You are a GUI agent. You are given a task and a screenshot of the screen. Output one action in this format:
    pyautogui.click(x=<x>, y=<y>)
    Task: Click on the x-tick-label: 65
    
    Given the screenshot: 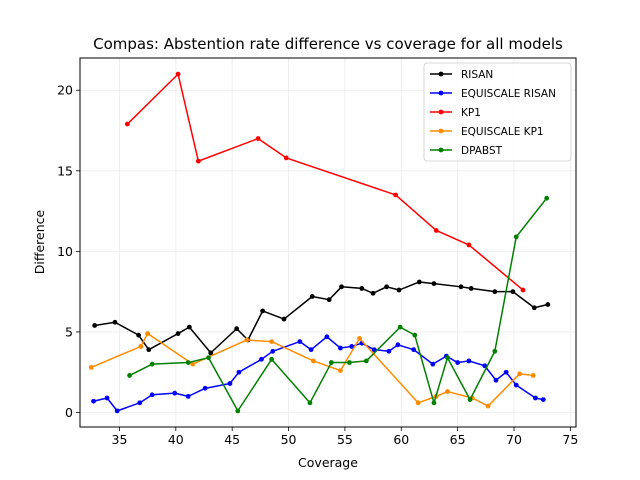 What is the action you would take?
    pyautogui.click(x=458, y=439)
    